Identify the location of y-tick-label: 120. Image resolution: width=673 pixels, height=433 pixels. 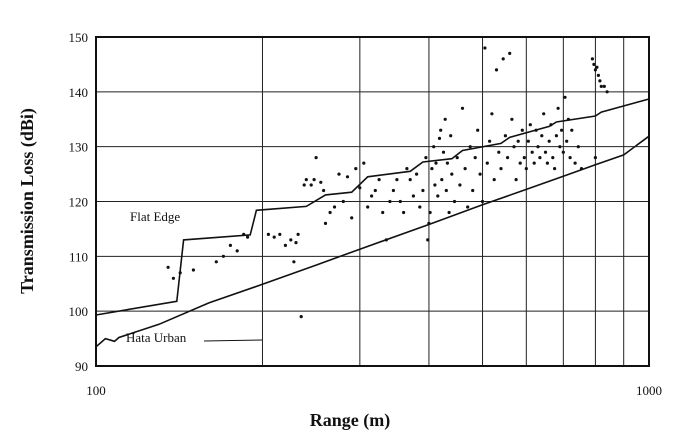
(79, 202).